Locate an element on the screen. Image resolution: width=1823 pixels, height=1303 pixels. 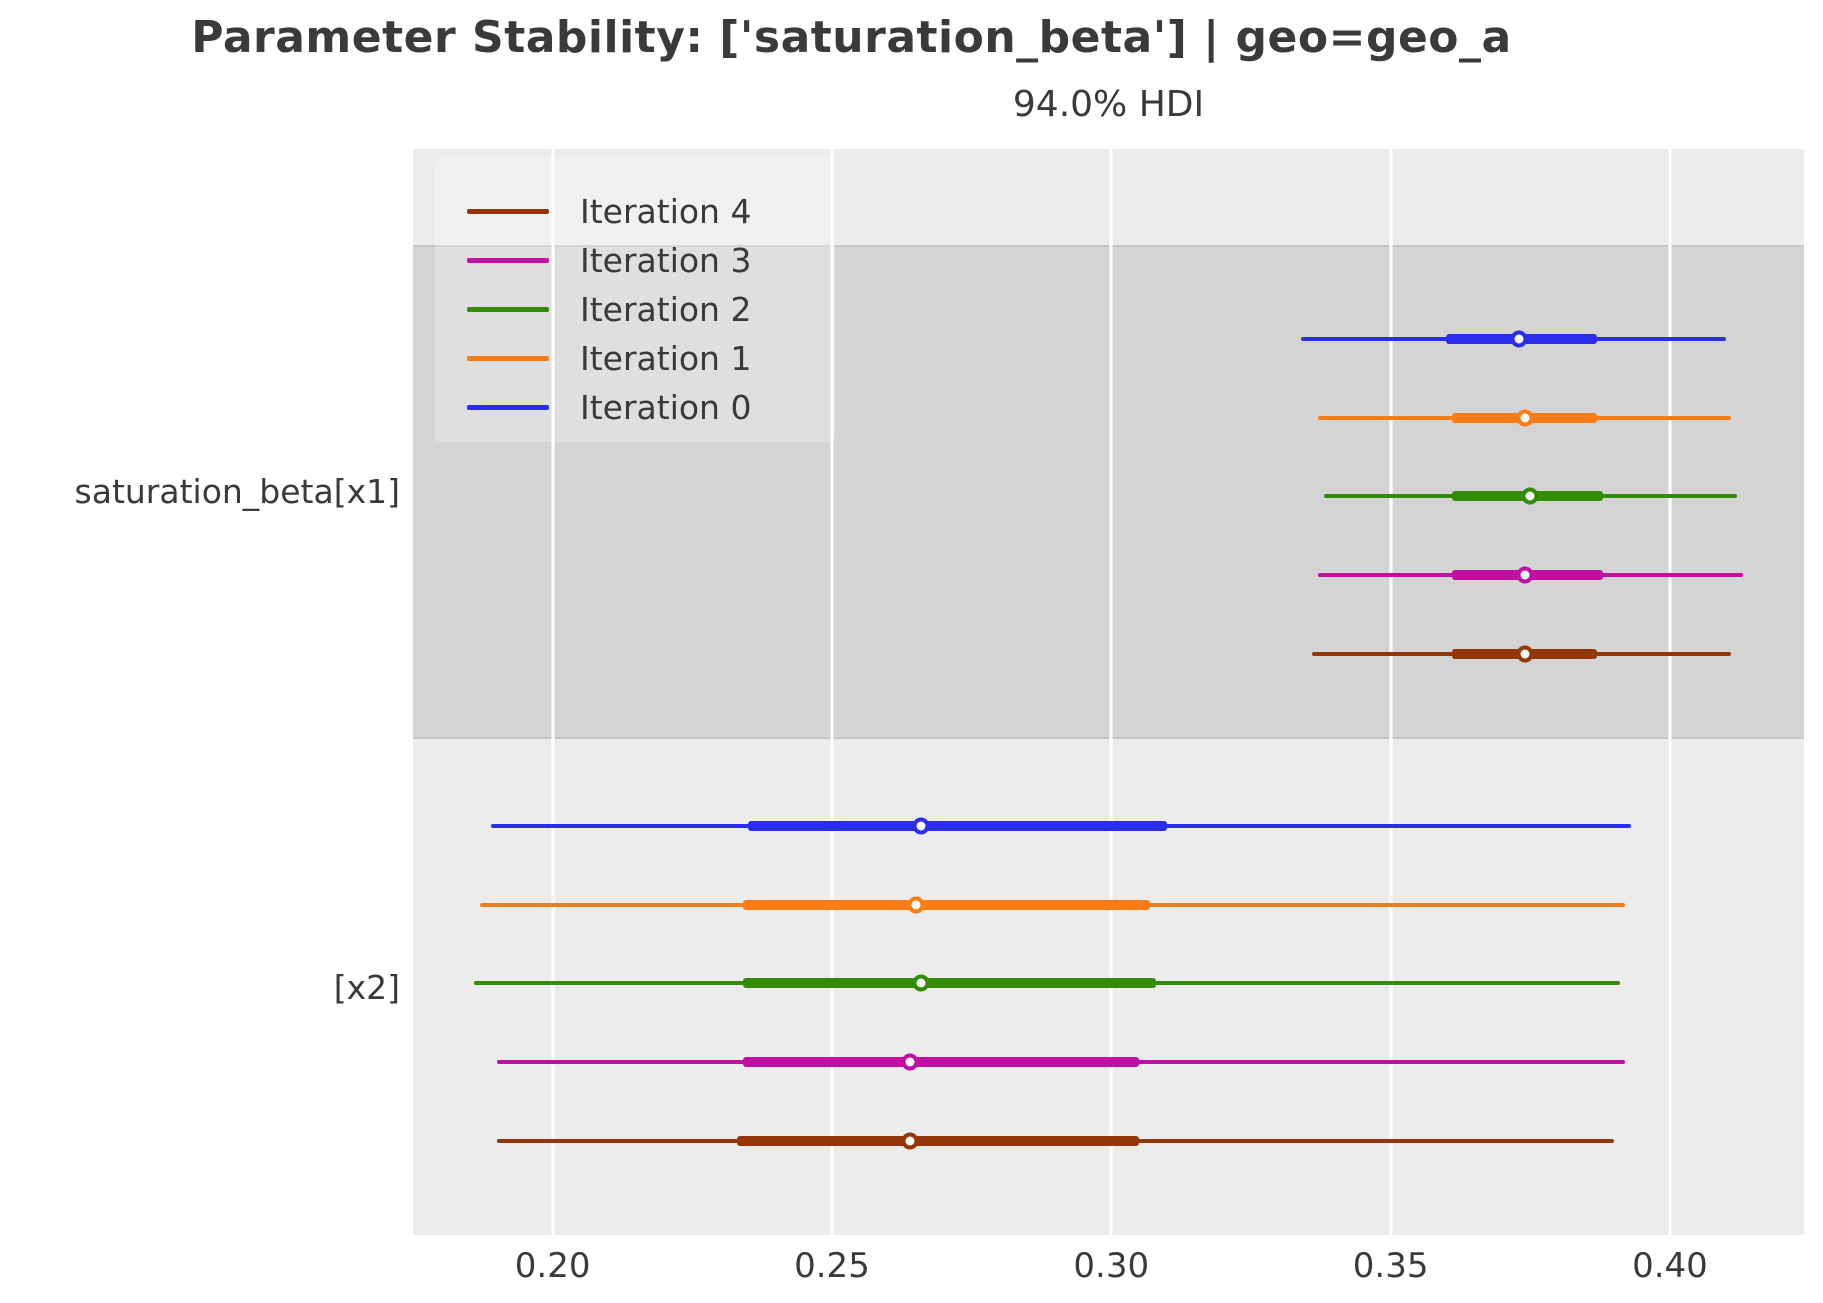
y-axis-label-x2: [x2] is located at coordinates (366, 987).